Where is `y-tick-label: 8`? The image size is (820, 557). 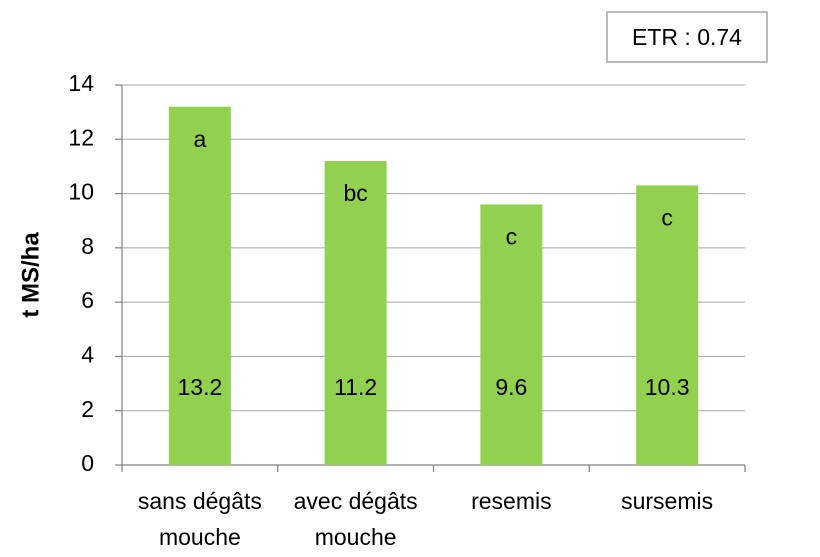
y-tick-label: 8 is located at coordinates (87, 246).